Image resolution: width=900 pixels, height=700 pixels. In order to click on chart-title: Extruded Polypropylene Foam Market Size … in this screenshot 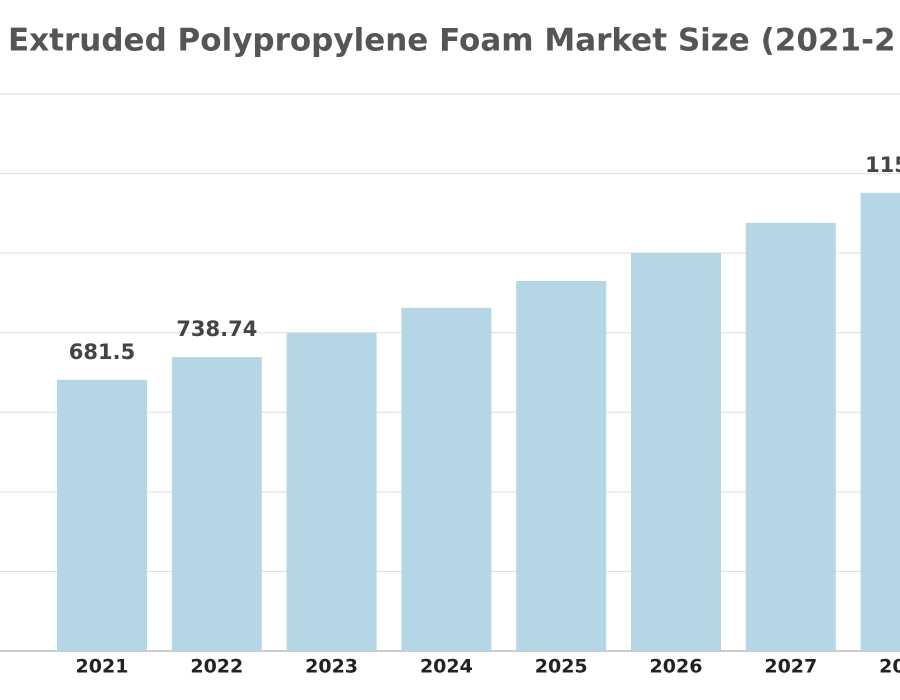, I will do `click(452, 41)`.